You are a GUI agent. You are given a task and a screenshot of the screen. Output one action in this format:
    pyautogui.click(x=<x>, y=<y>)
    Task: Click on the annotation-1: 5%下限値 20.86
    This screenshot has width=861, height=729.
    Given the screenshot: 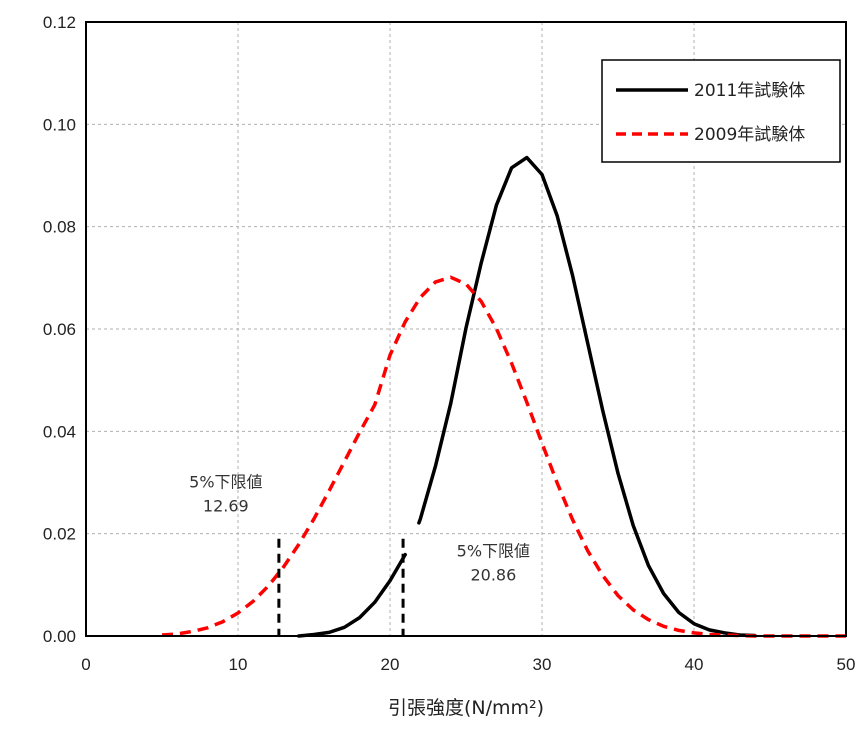 What is the action you would take?
    pyautogui.click(x=493, y=563)
    